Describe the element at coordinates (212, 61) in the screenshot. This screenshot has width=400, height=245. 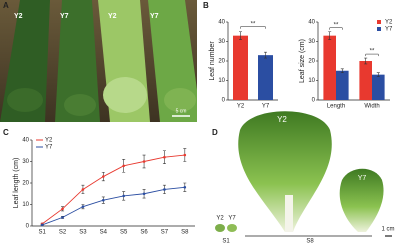
I see `y-axis-label: Leaf number` at that location.